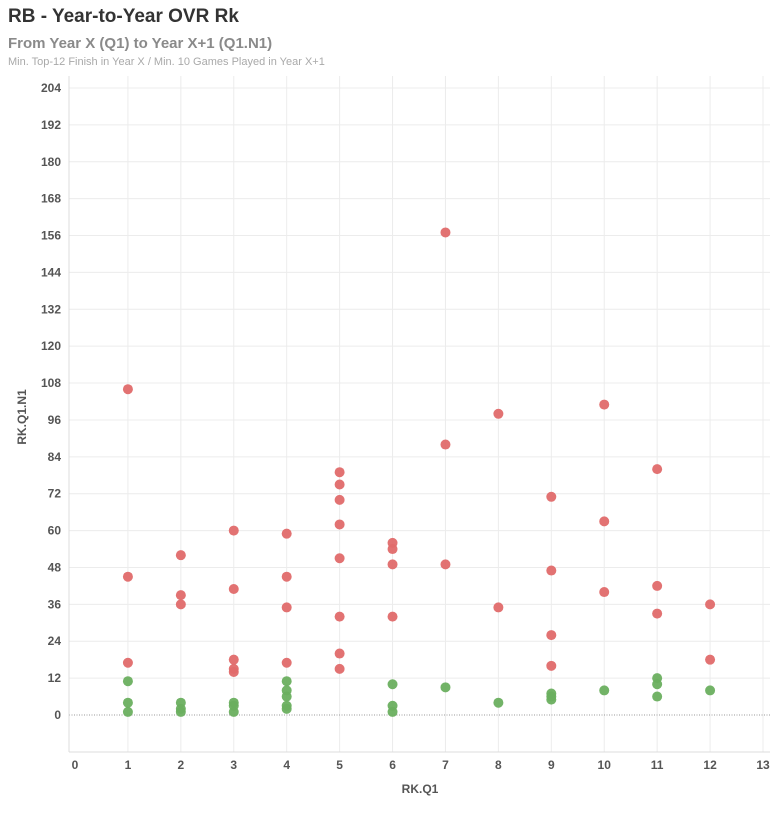 Image resolution: width=780 pixels, height=813 pixels. I want to click on x-tick-label: 0, so click(75, 765).